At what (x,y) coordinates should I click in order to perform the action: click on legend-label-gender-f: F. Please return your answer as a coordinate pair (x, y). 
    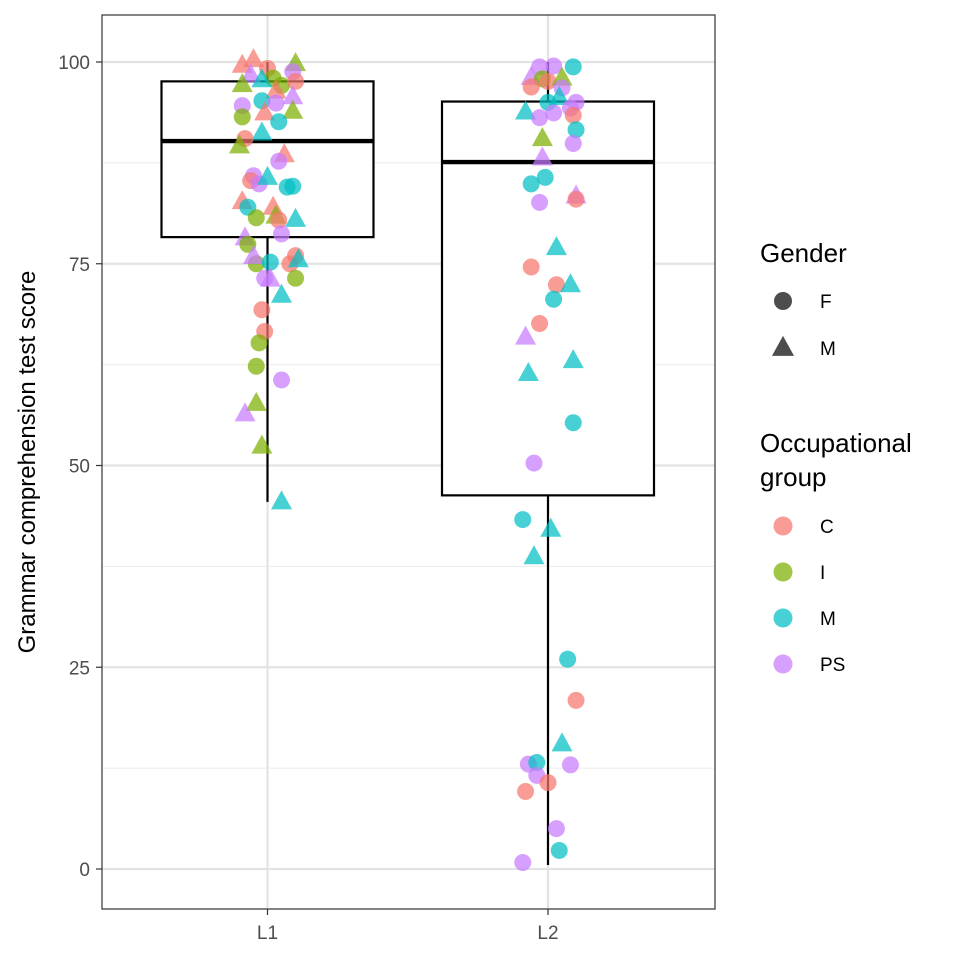
    Looking at the image, I should click on (826, 302).